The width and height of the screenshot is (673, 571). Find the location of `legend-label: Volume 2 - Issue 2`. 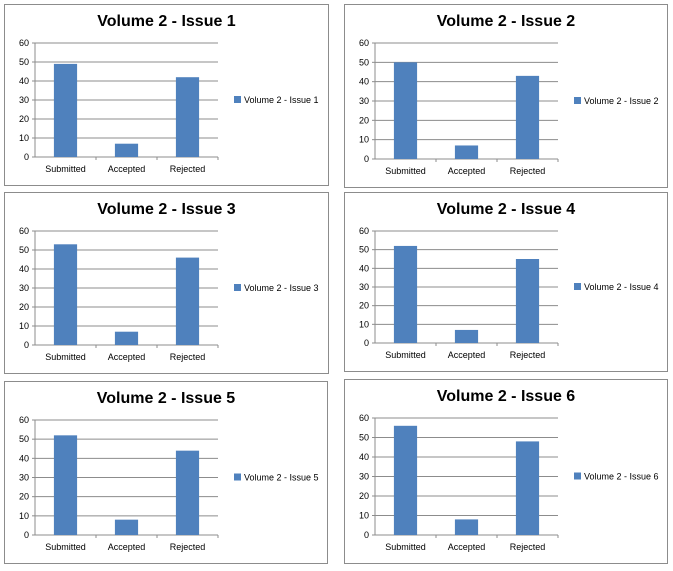

legend-label: Volume 2 - Issue 2 is located at coordinates (621, 101).